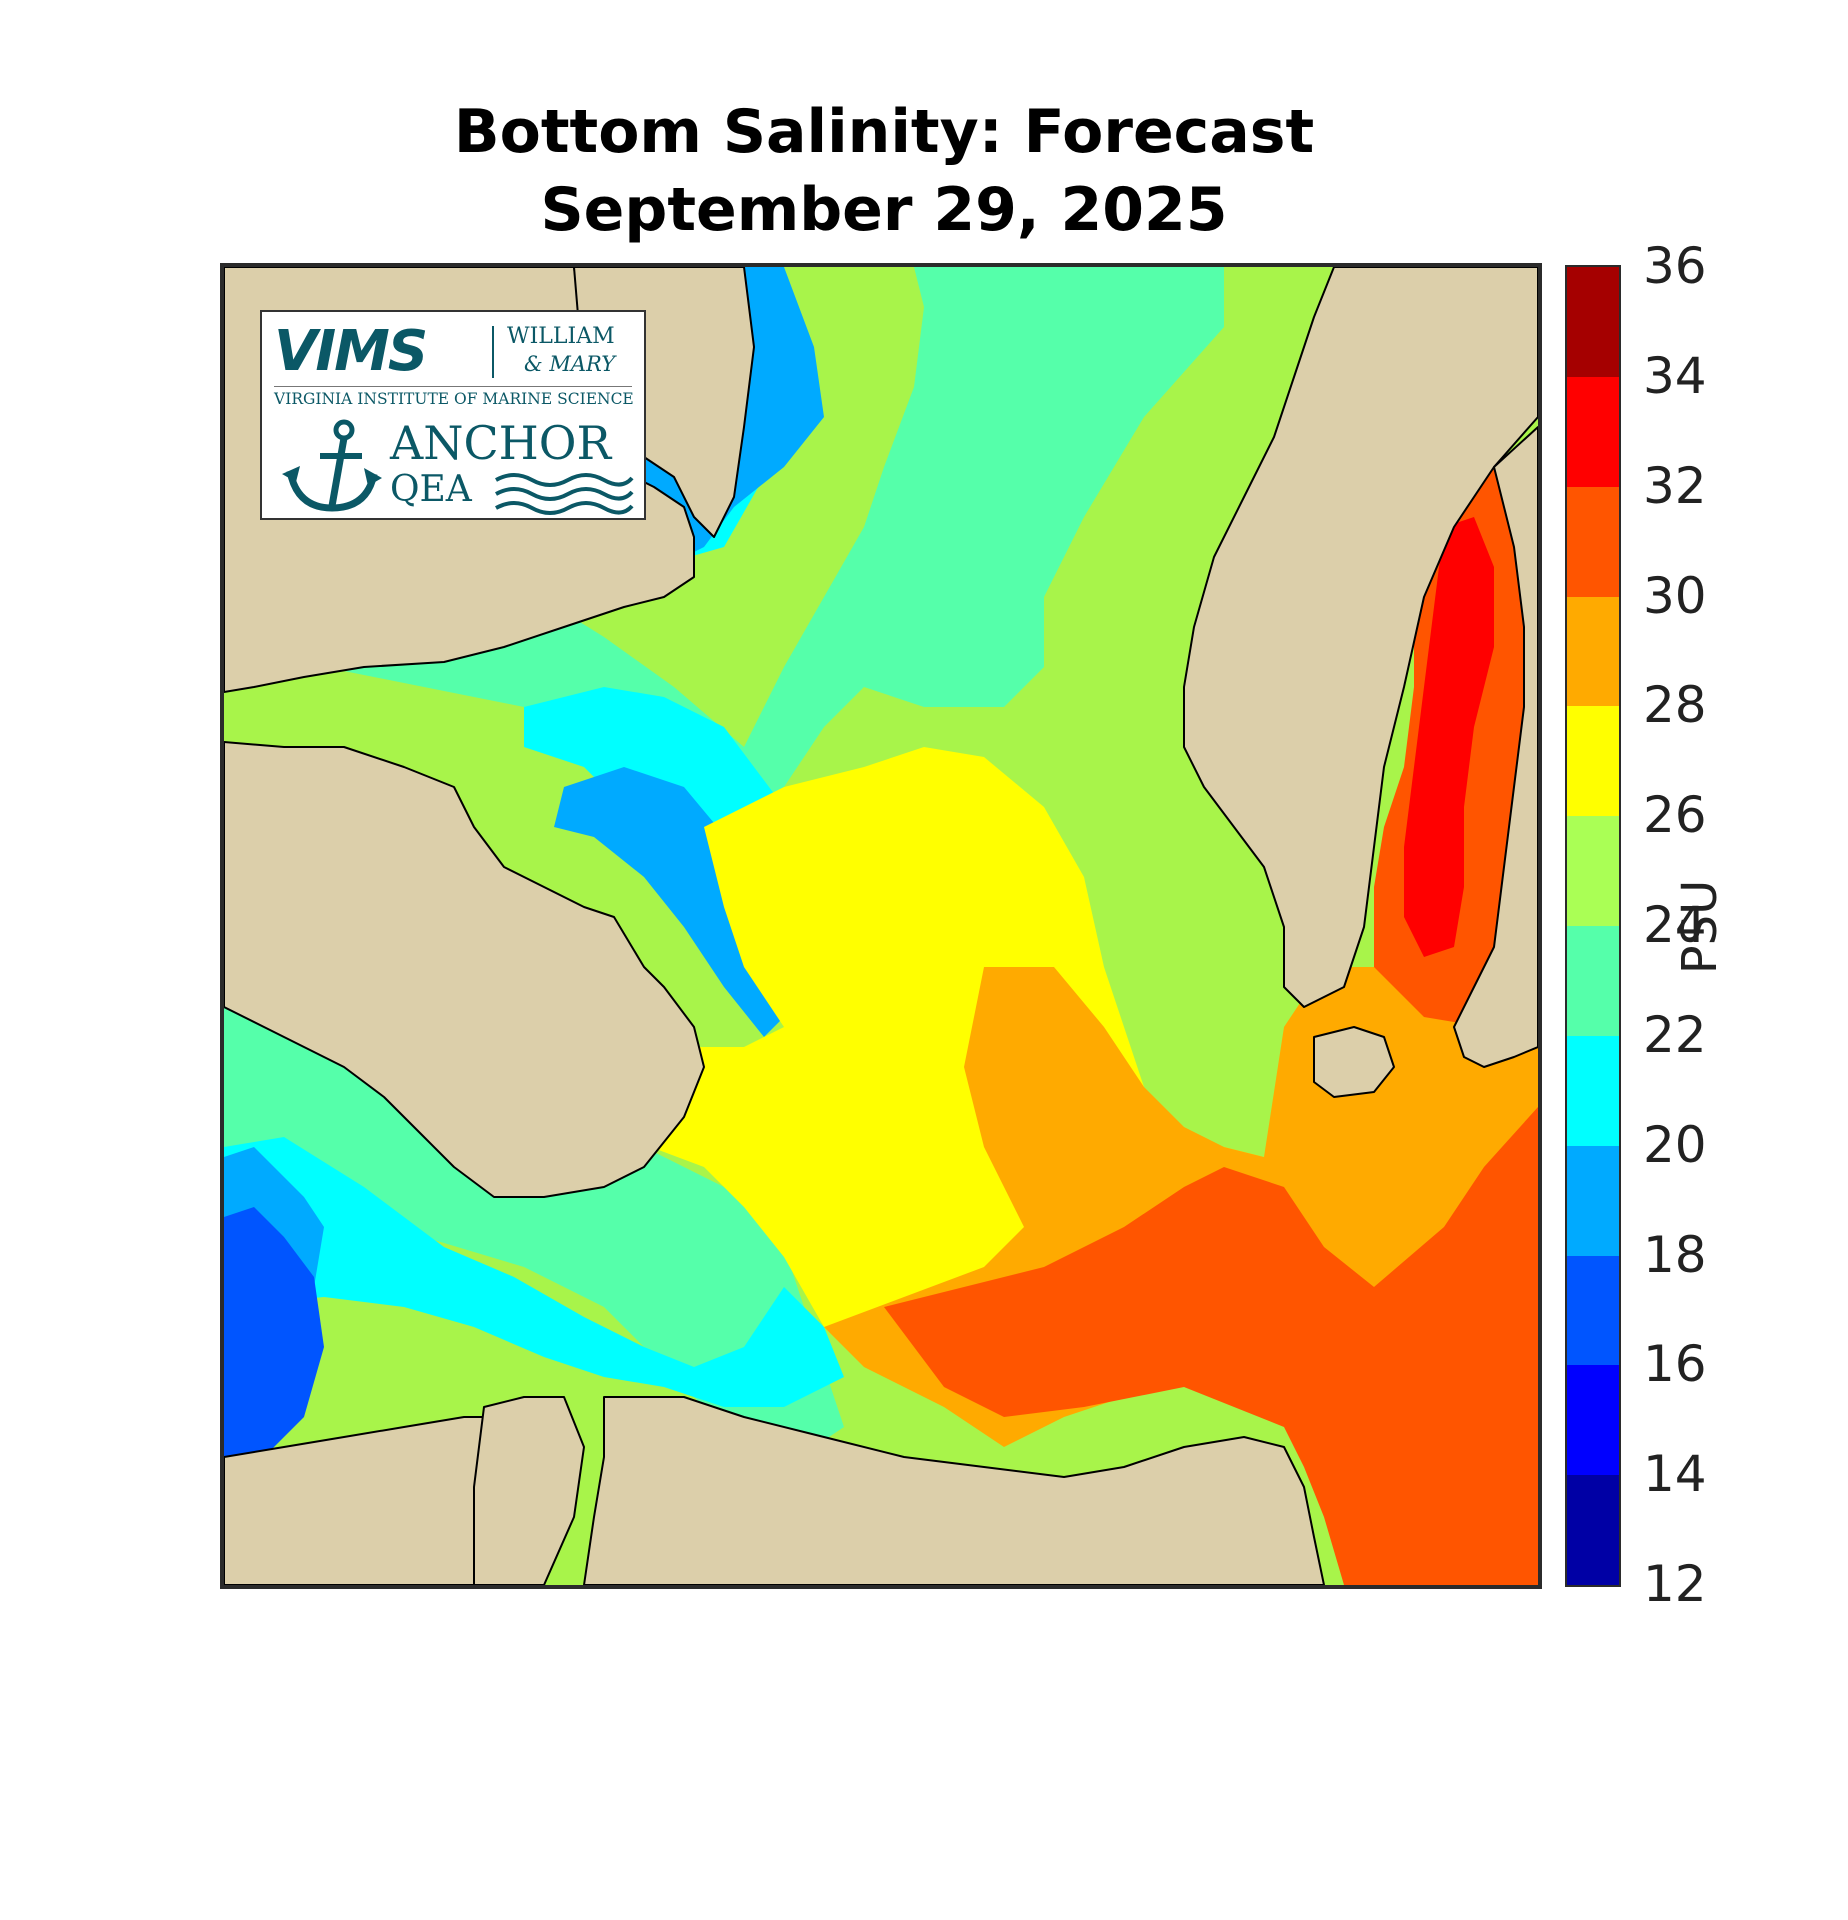 The width and height of the screenshot is (1848, 1920). I want to click on colorbar-tick-label: 12, so click(1675, 1584).